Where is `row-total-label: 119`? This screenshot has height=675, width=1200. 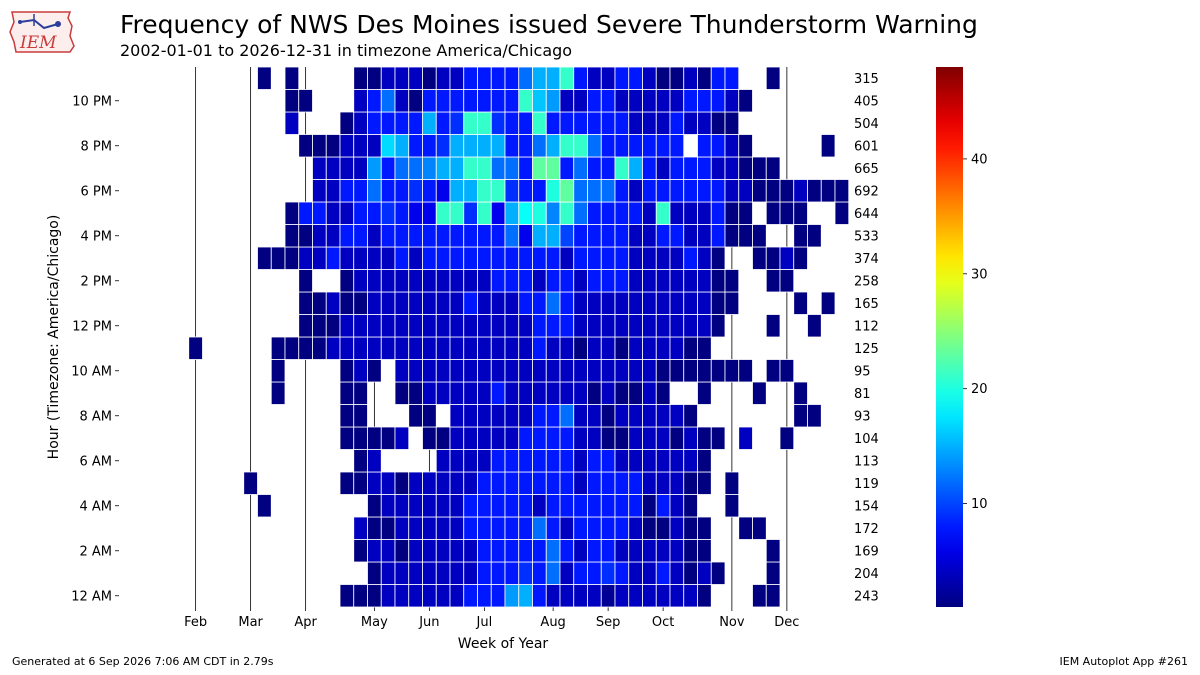 row-total-label: 119 is located at coordinates (866, 484).